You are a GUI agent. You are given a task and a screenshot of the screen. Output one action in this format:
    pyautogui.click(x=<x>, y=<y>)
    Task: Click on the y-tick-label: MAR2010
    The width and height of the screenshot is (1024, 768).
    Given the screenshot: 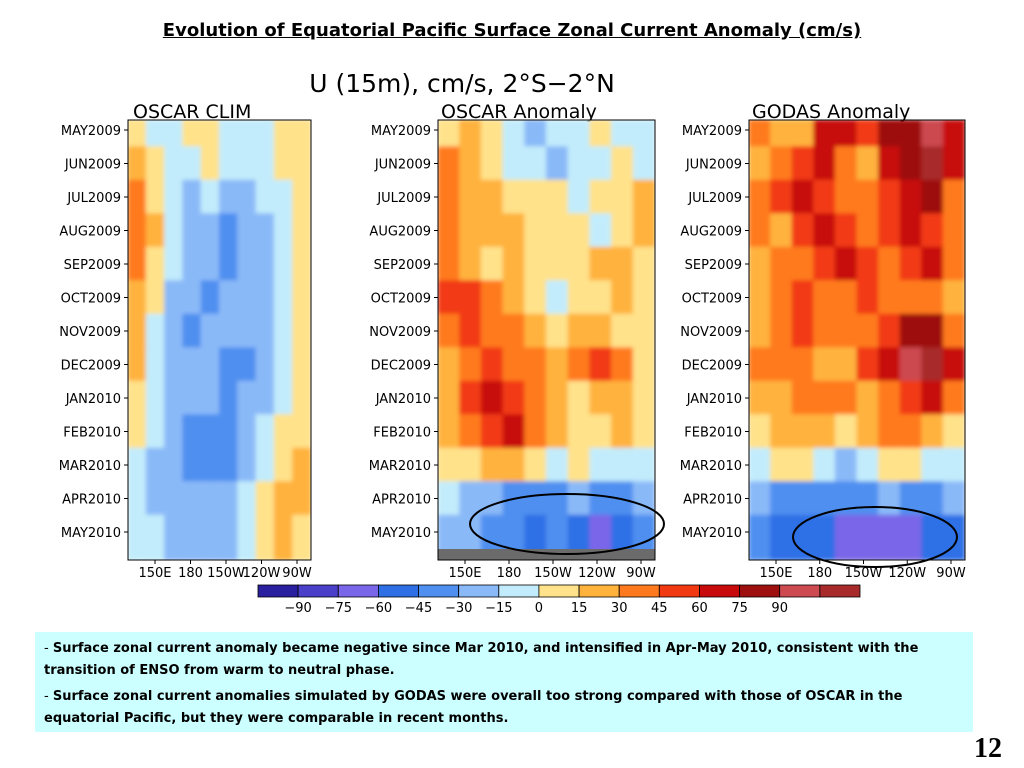 What is the action you would take?
    pyautogui.click(x=400, y=466)
    